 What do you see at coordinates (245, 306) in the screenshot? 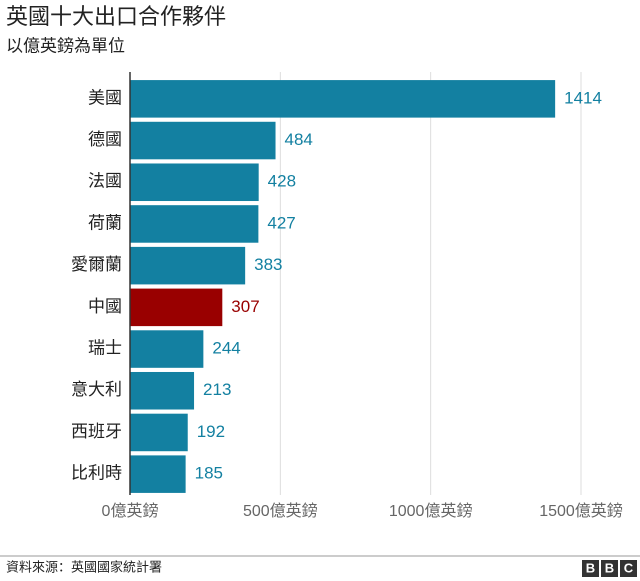
I see `value-label: 307` at bounding box center [245, 306].